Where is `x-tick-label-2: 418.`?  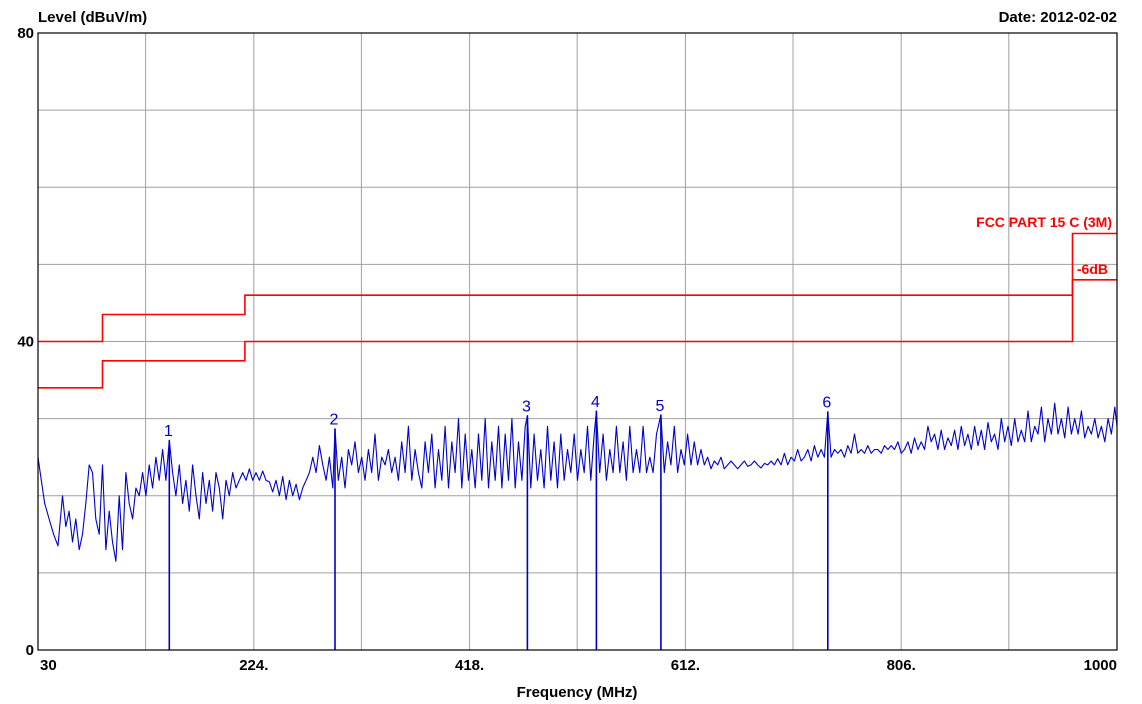
x-tick-label-2: 418. is located at coordinates (469, 665).